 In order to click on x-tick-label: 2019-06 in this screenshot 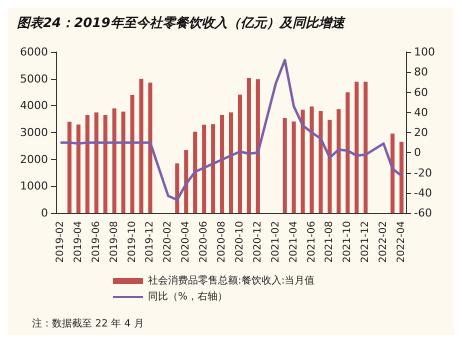, I will do `click(96, 242)`.